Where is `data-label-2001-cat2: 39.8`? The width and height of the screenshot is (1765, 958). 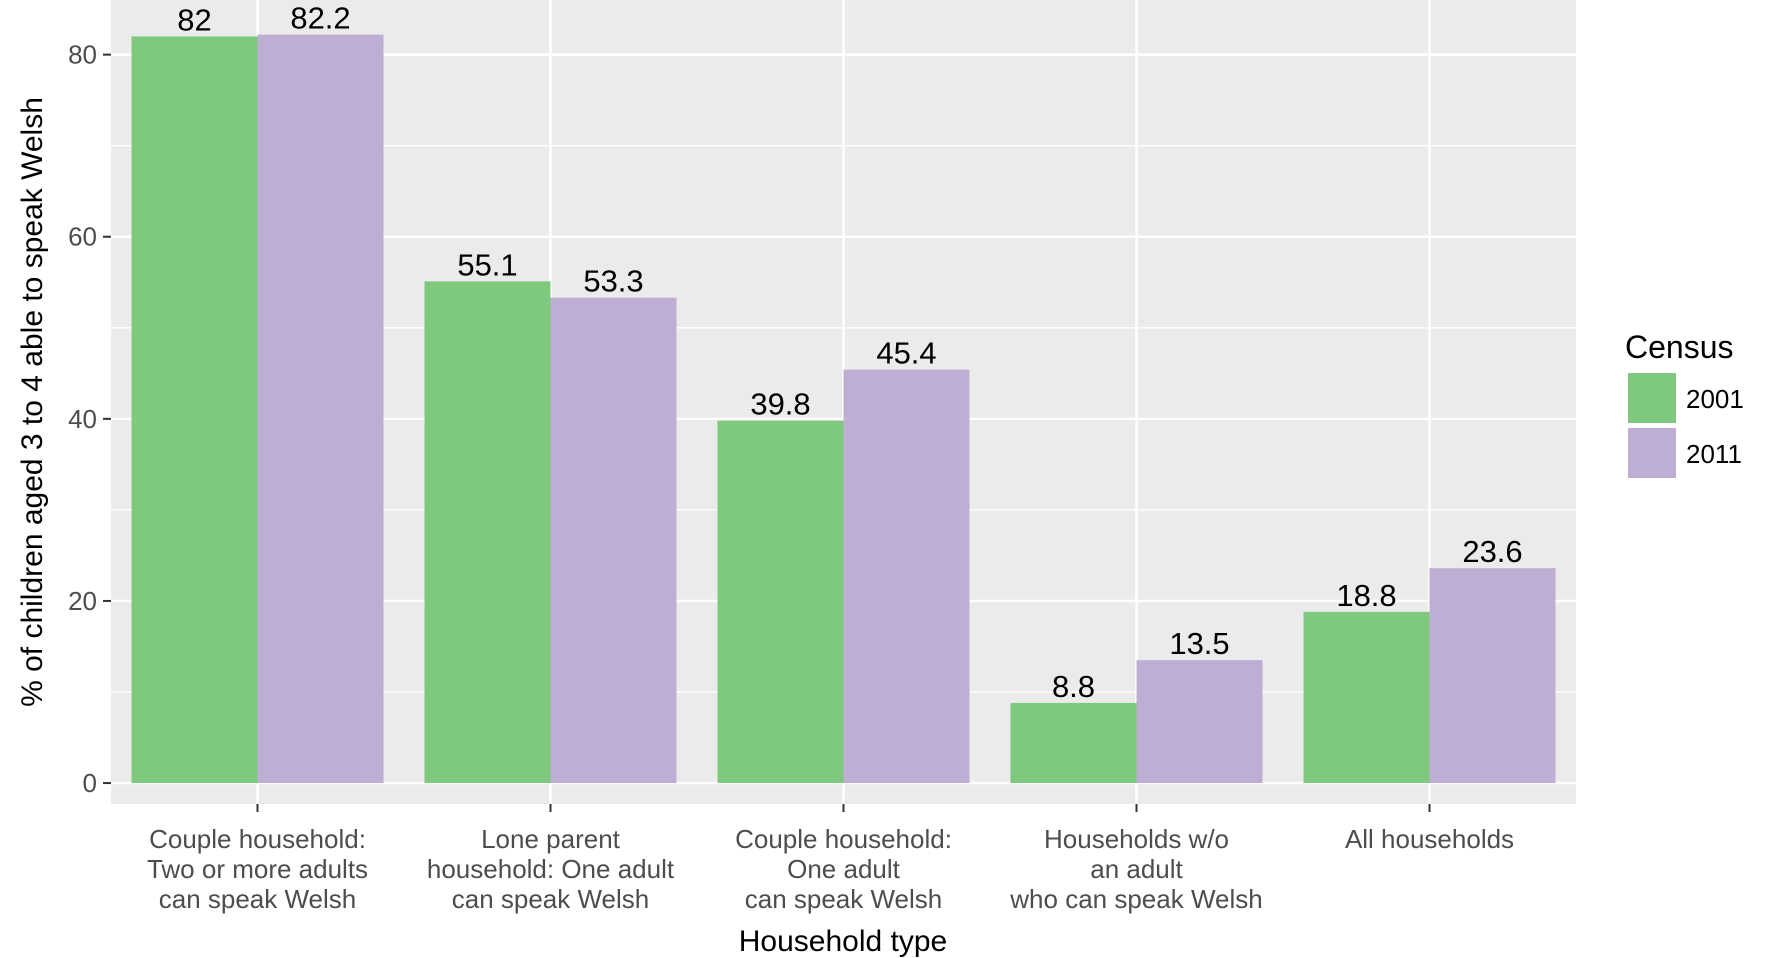 data-label-2001-cat2: 39.8 is located at coordinates (780, 404).